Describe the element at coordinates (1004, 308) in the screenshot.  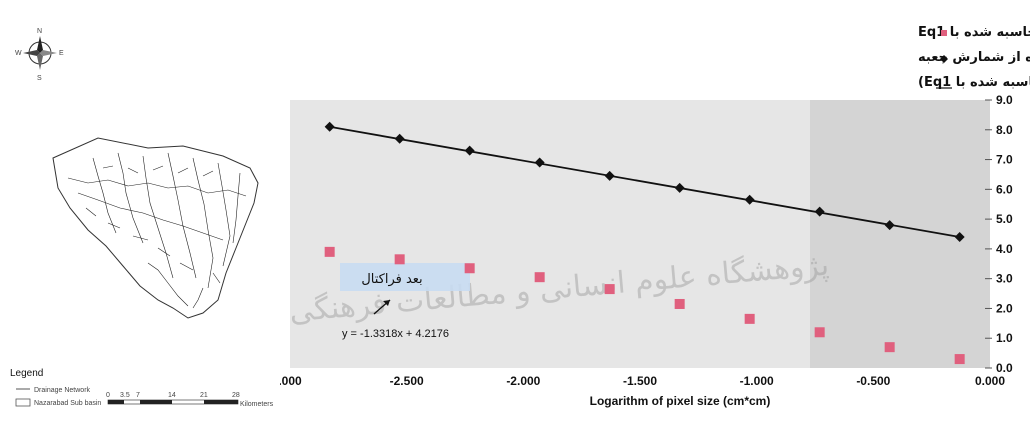
I see `y-tick-label-2: 2.0` at that location.